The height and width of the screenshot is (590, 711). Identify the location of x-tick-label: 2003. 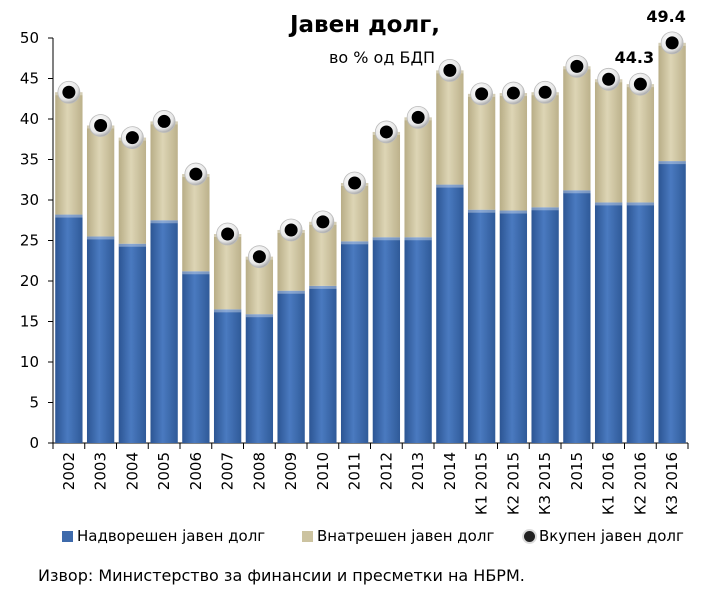
(101, 471).